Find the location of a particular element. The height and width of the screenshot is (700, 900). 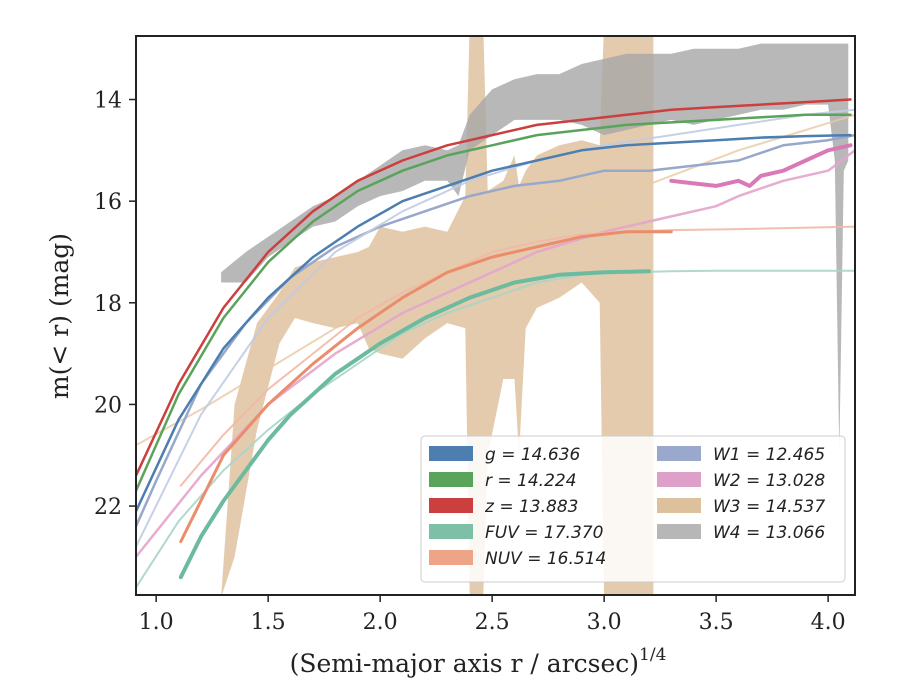

x-tick-label: 1.5 is located at coordinates (268, 622).